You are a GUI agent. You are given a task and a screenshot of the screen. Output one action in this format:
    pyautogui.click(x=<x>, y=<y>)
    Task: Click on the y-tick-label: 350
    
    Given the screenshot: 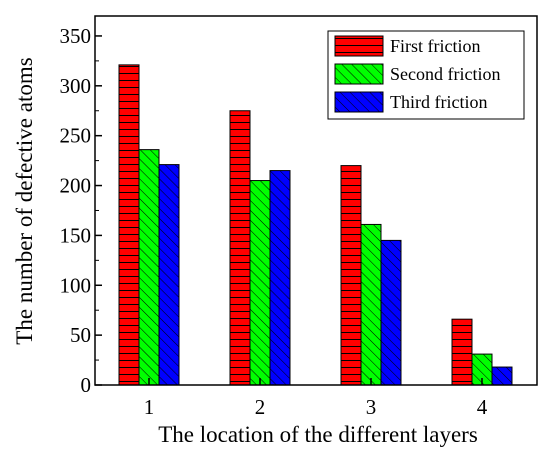 What is the action you would take?
    pyautogui.click(x=76, y=36)
    